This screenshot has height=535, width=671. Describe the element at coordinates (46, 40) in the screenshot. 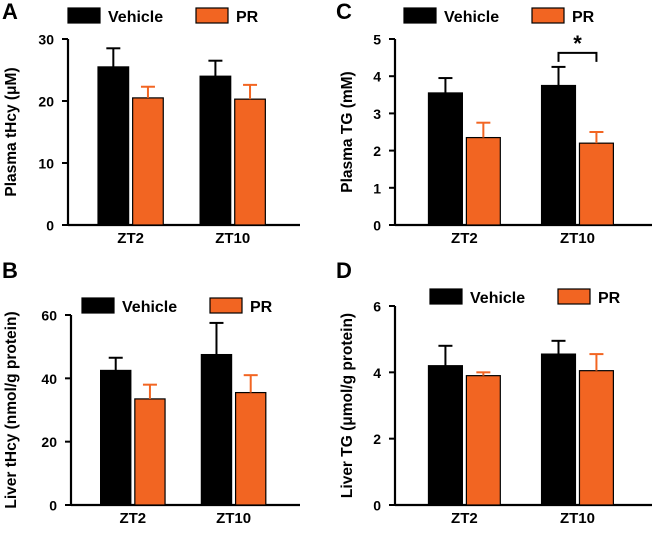

I see `y-tick-label: 30` at that location.